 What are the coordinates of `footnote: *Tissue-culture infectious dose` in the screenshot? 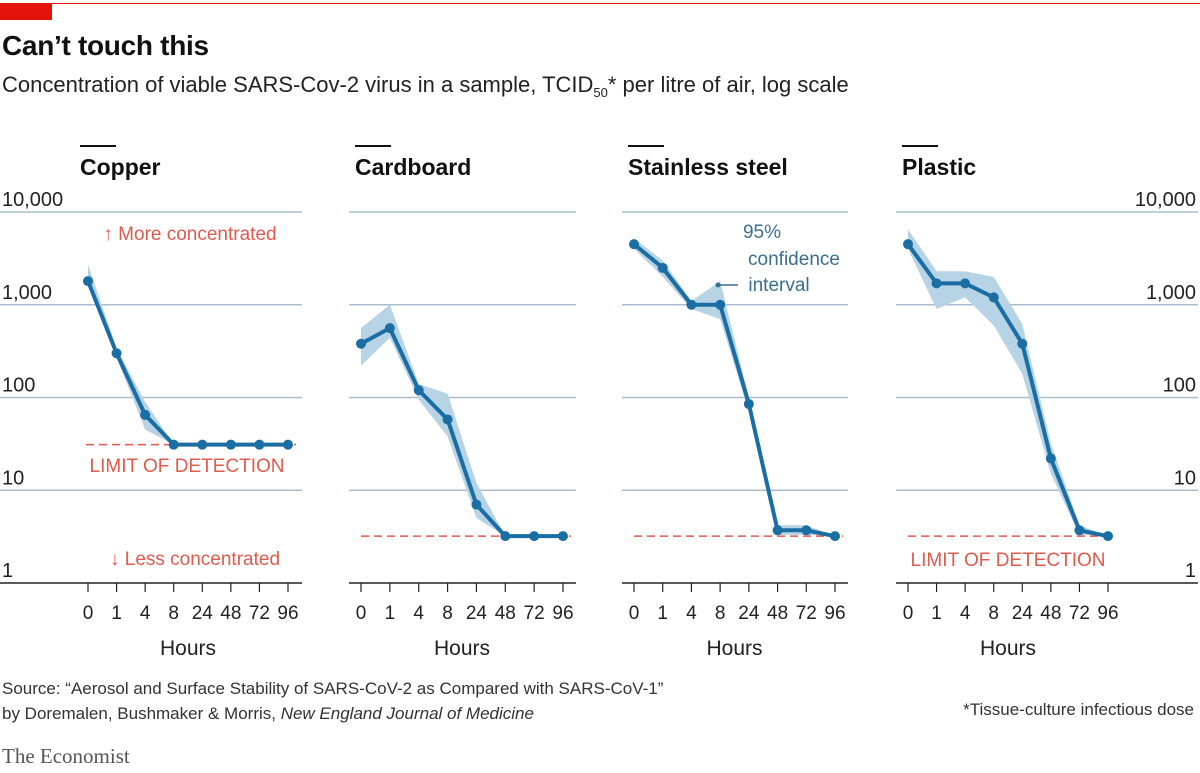 It's located at (1078, 709).